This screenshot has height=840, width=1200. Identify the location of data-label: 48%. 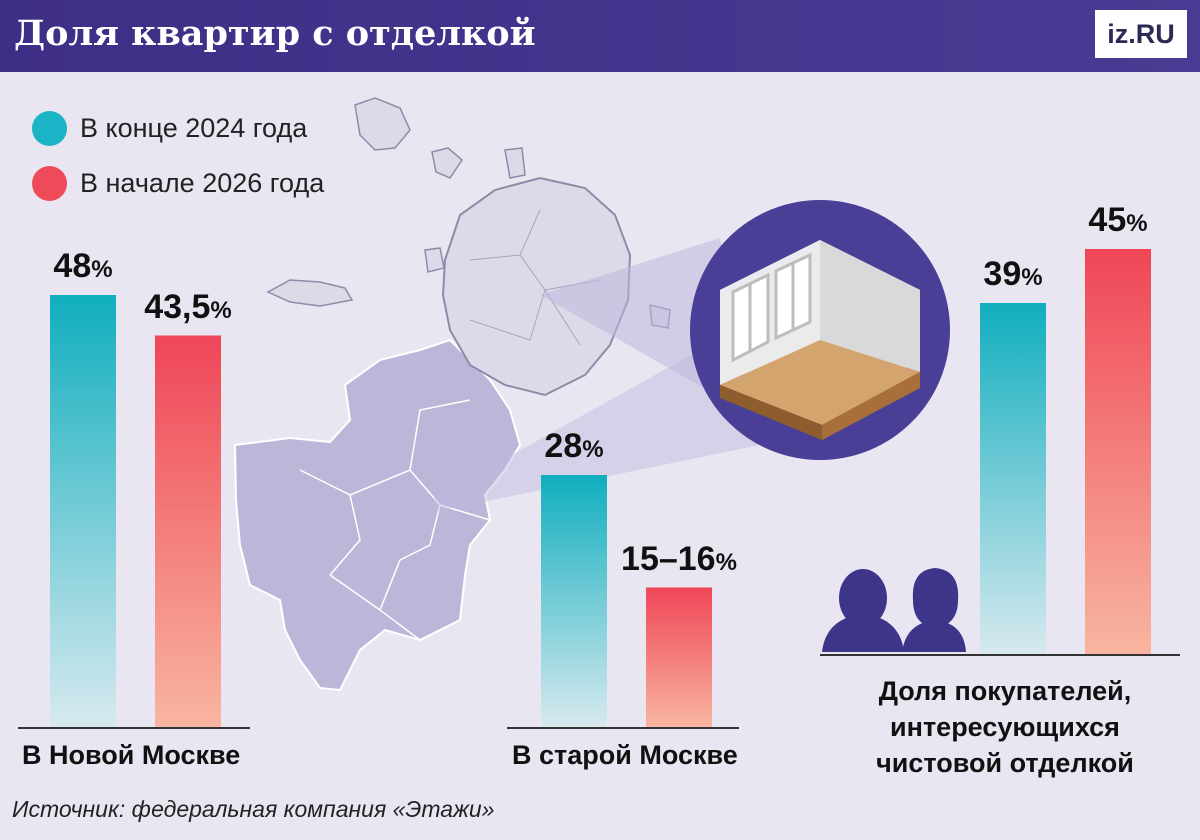
(83, 266).